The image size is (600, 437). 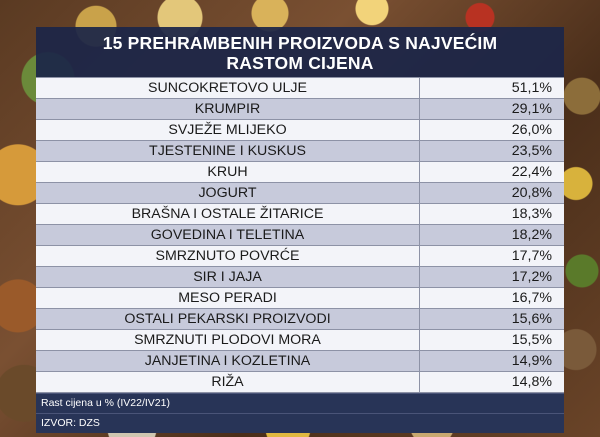 What do you see at coordinates (228, 361) in the screenshot?
I see `row-label: JANJETINA I KOZLETINA` at bounding box center [228, 361].